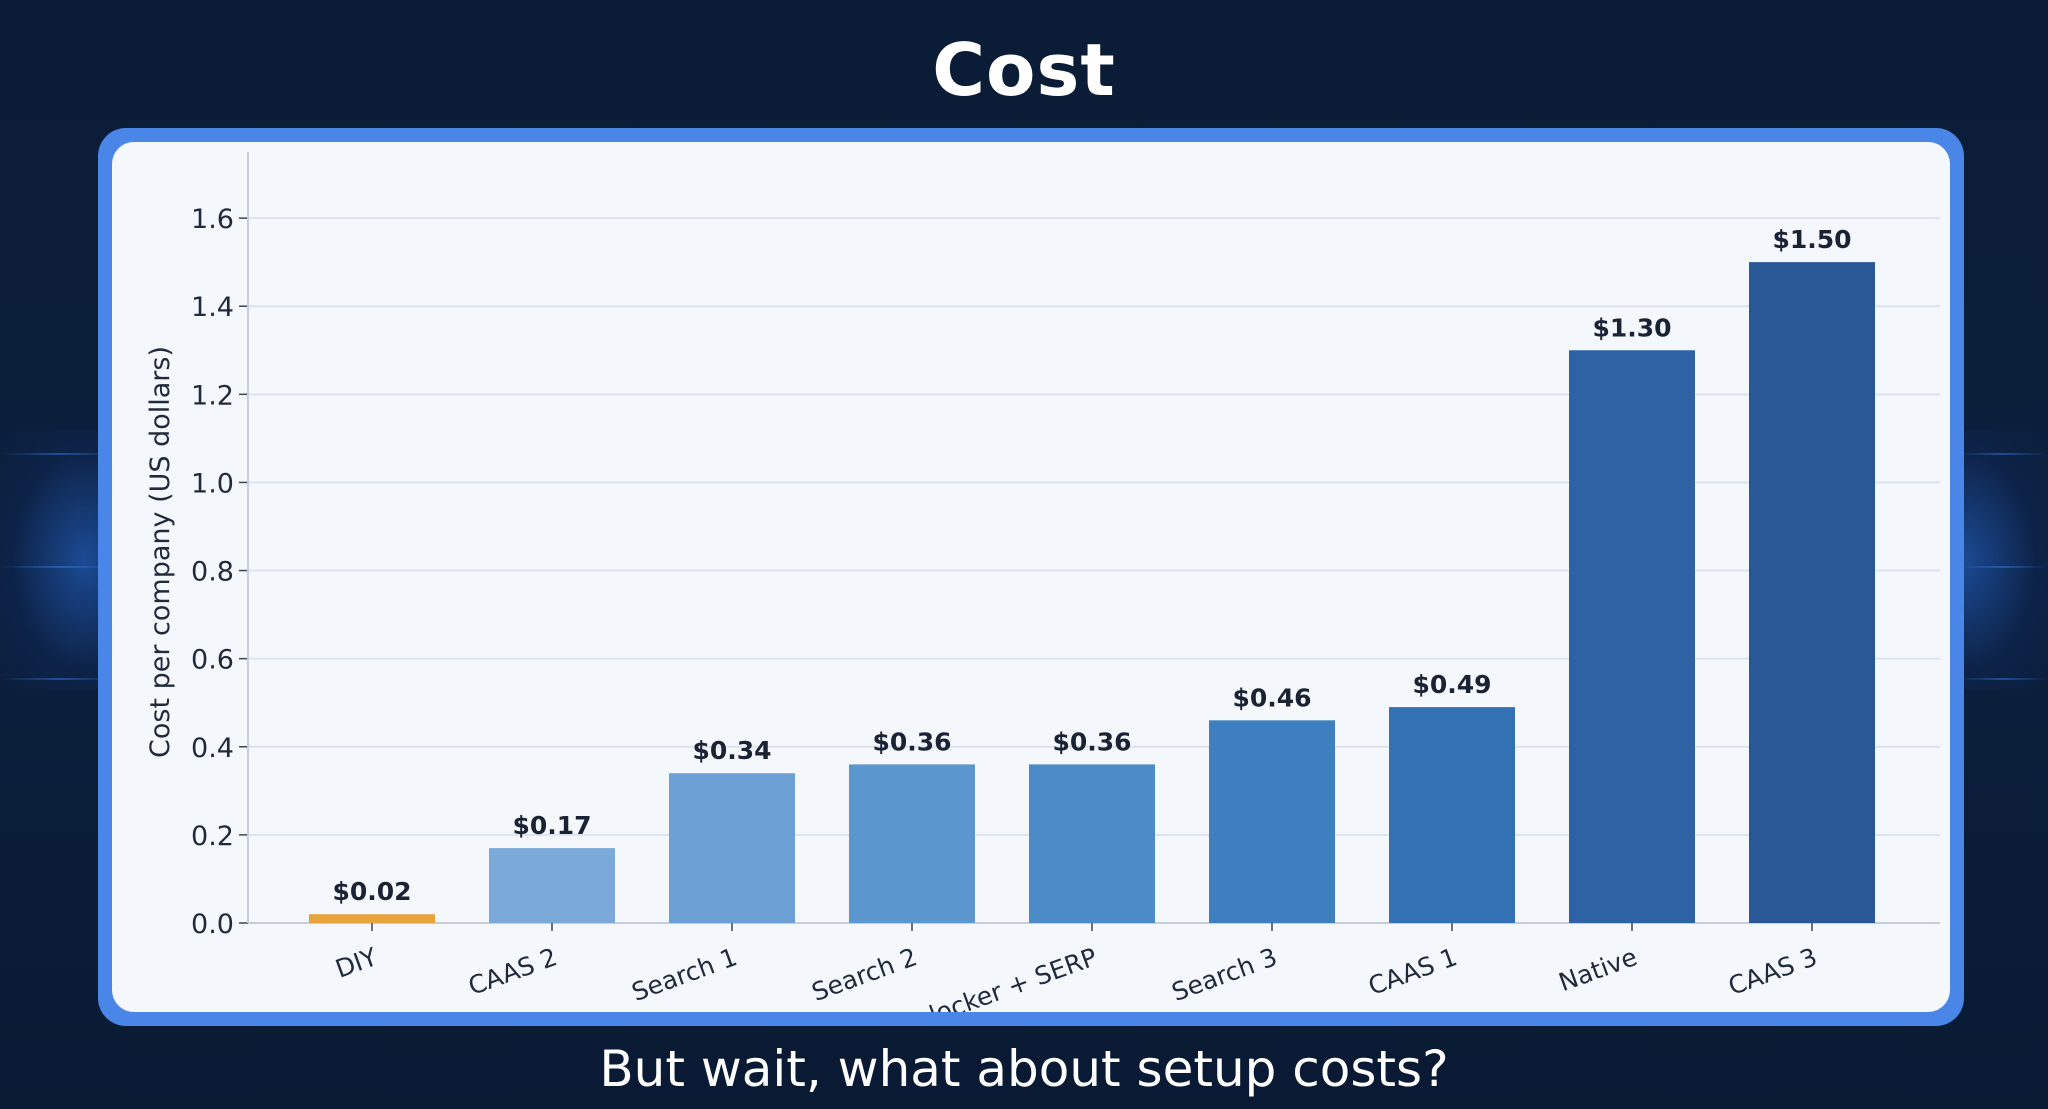 This screenshot has width=2048, height=1109. Describe the element at coordinates (864, 974) in the screenshot. I see `x-tick-label: Search 2` at that location.